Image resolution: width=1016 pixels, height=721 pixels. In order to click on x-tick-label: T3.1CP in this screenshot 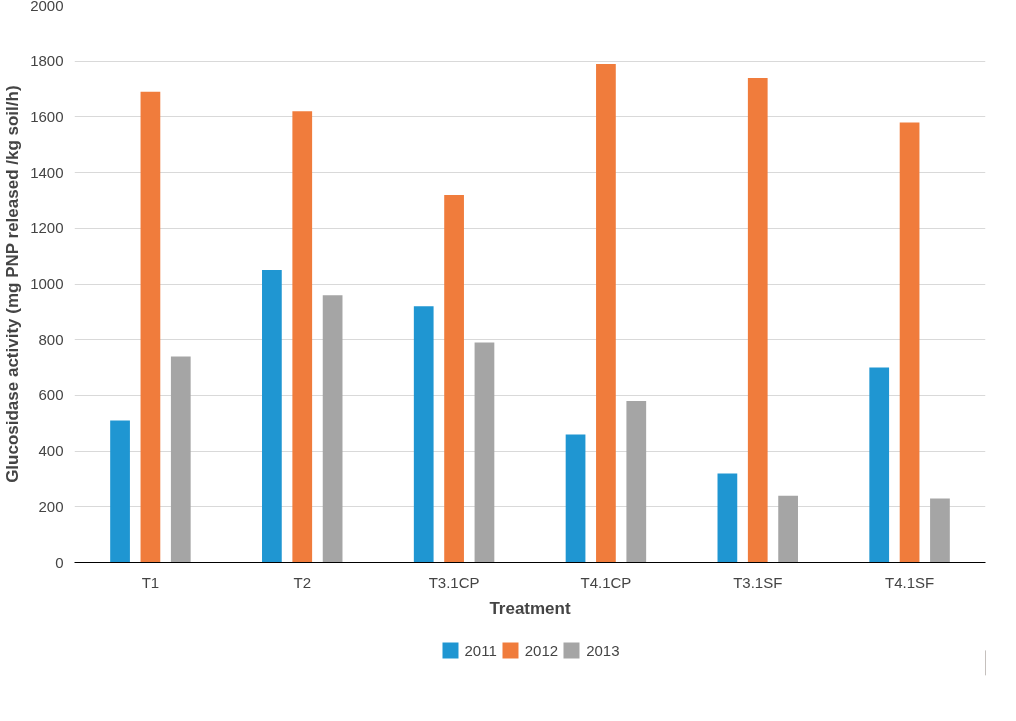, I will do `click(454, 582)`.